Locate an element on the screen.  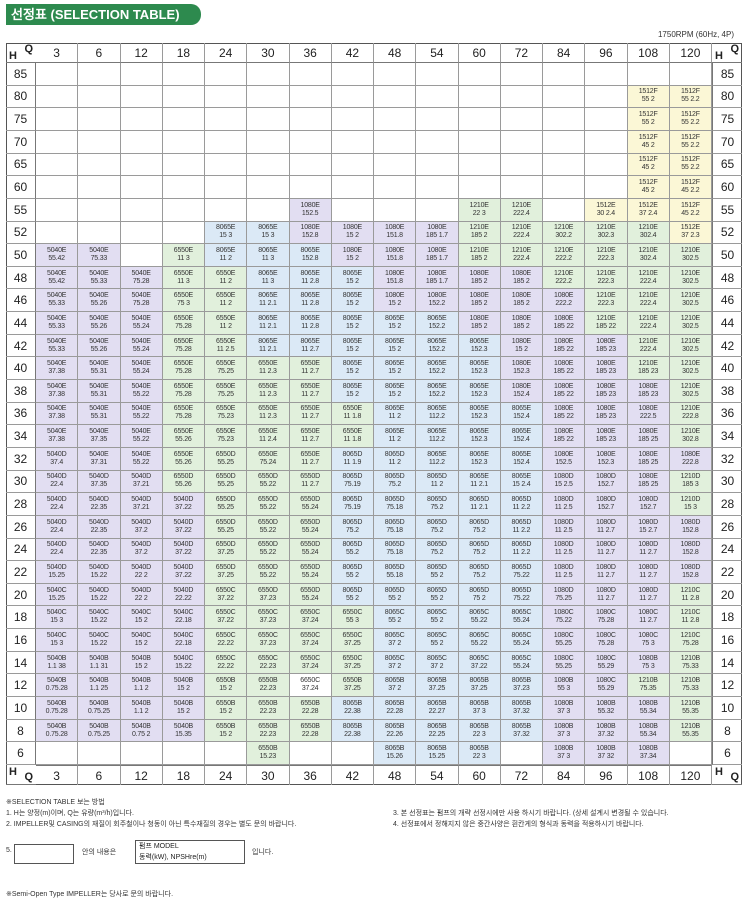
cell-power-npsh: 11 1.8 is located at coordinates (352, 440).